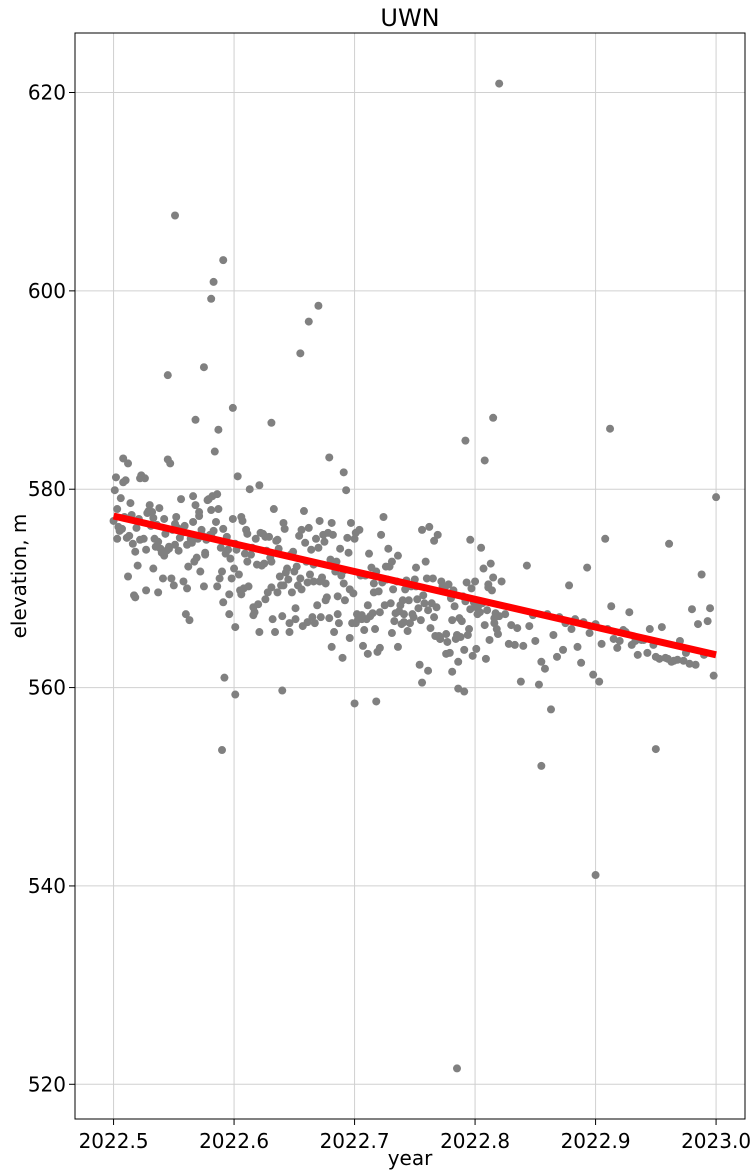 This screenshot has width=756, height=1175. Describe the element at coordinates (47, 688) in the screenshot. I see `y-tick-label: 560` at that location.